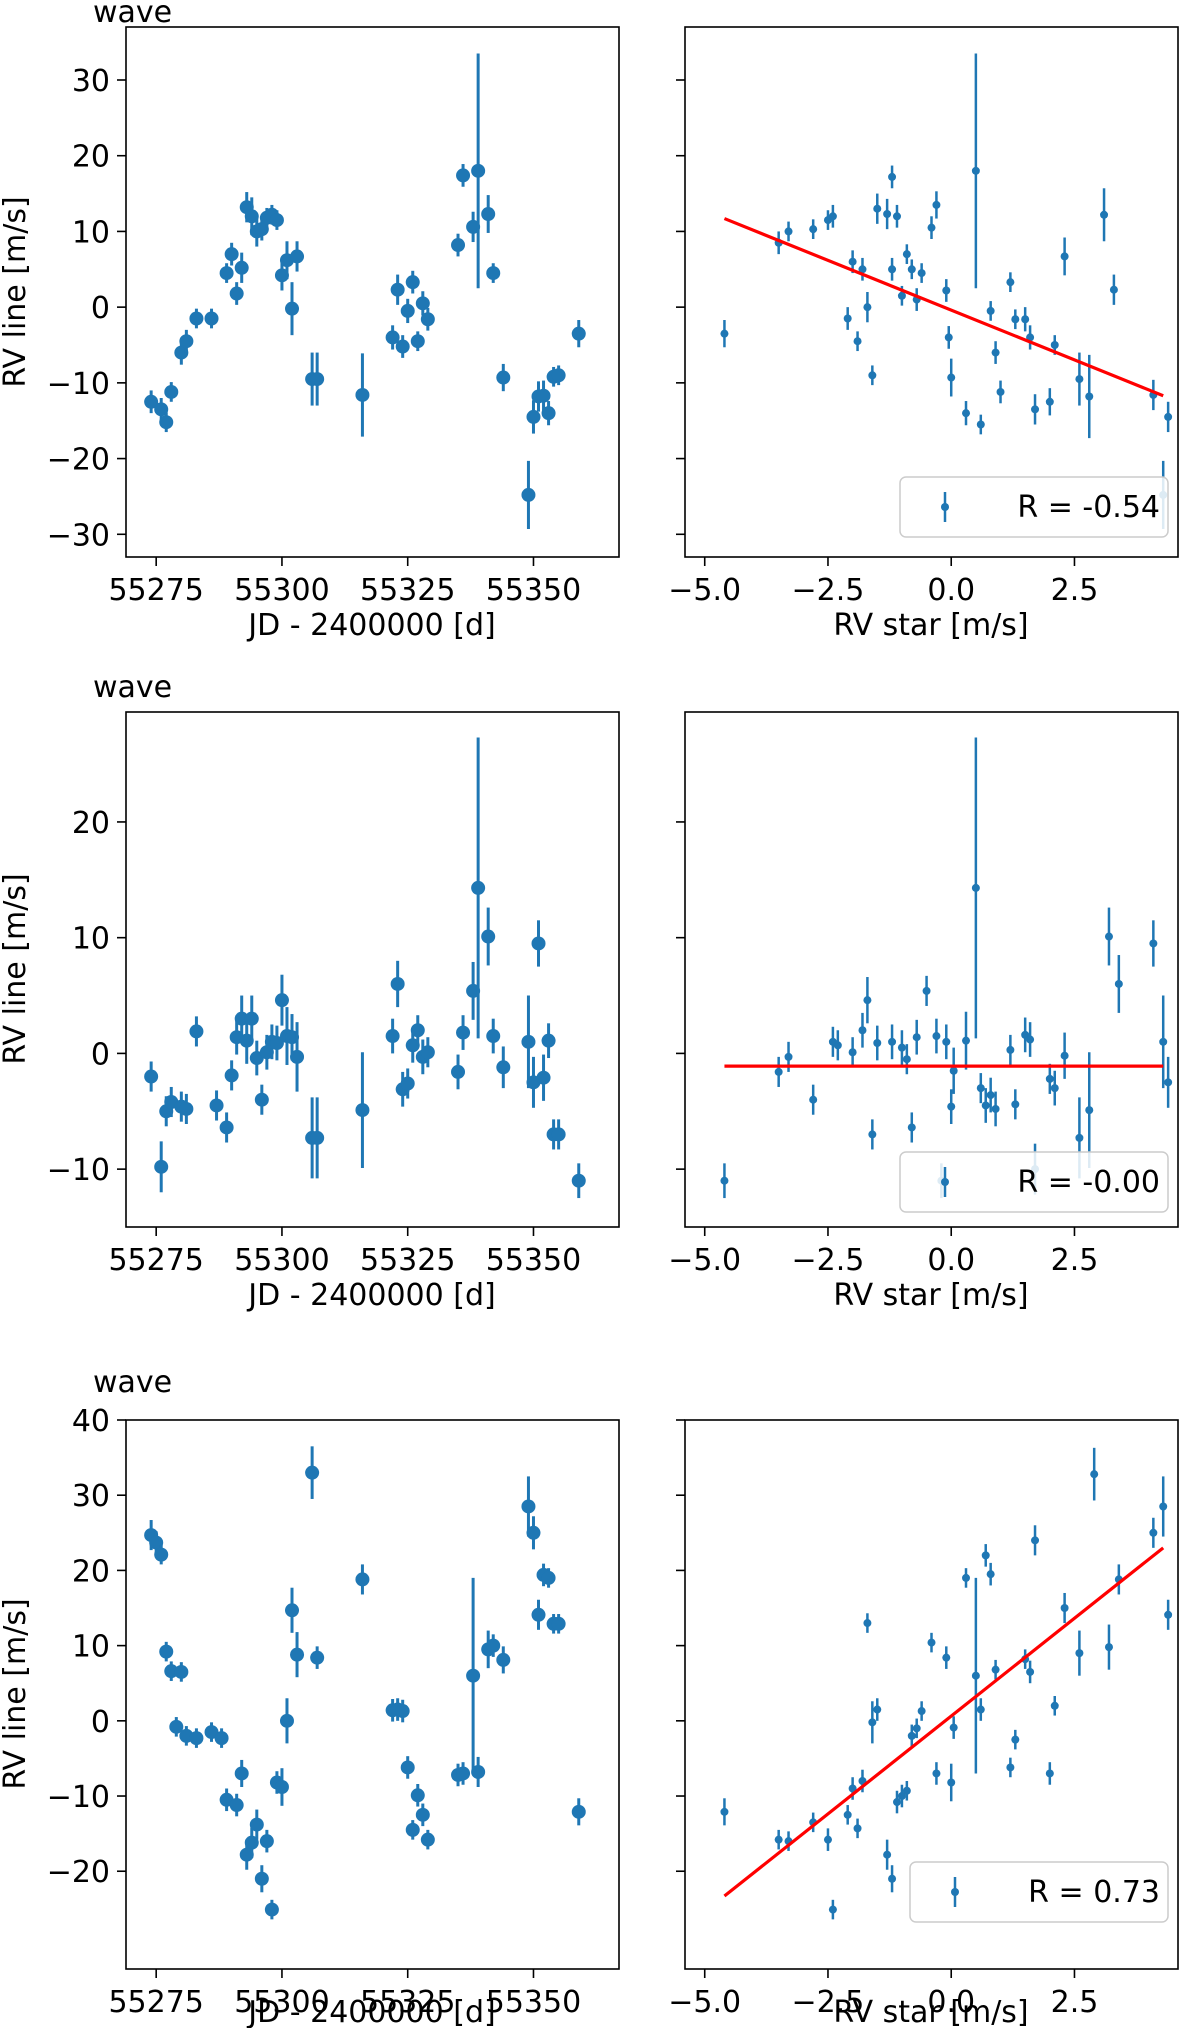 Image resolution: width=1200 pixels, height=2028 pixels. What do you see at coordinates (16, 1693) in the screenshot?
I see `row-3-y-label: RV line [m/s]` at bounding box center [16, 1693].